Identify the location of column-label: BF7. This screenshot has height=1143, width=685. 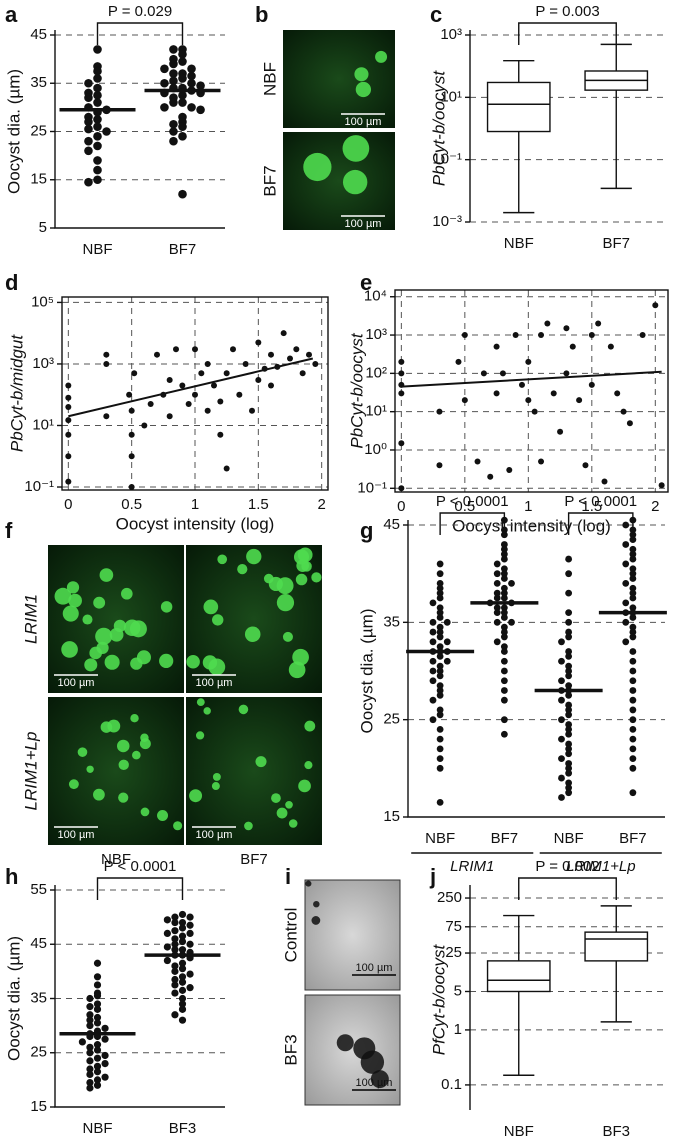
(254, 859).